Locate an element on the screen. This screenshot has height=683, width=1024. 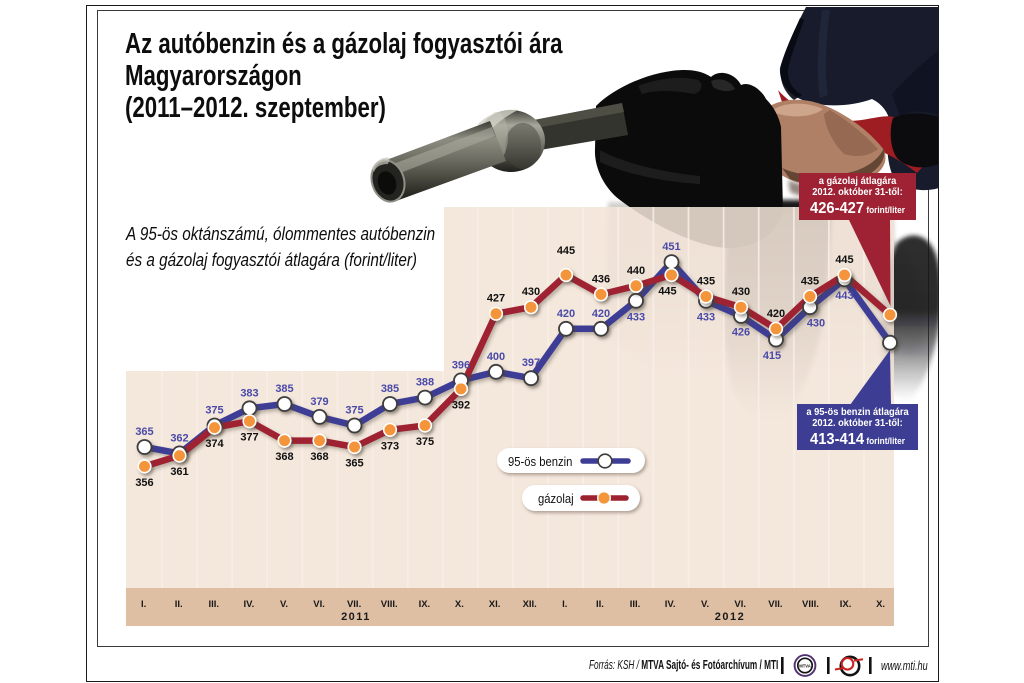
svg-text: 400 is located at coordinates (496, 357).